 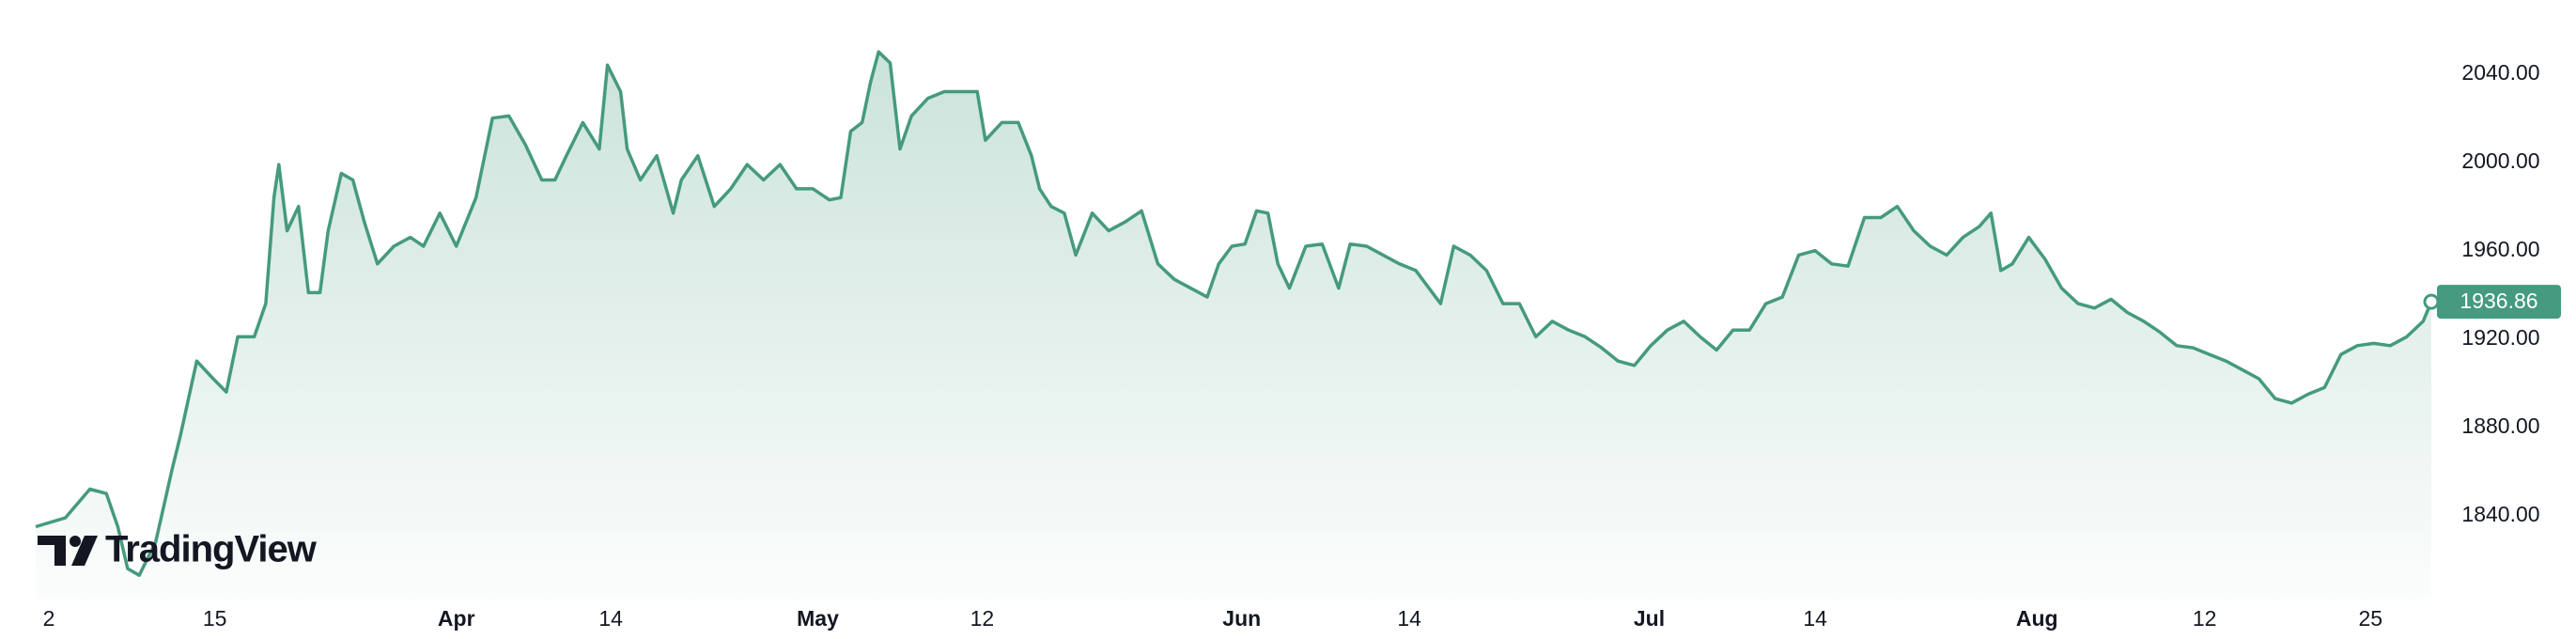 I want to click on x-tick-label: Jun, so click(x=1241, y=618).